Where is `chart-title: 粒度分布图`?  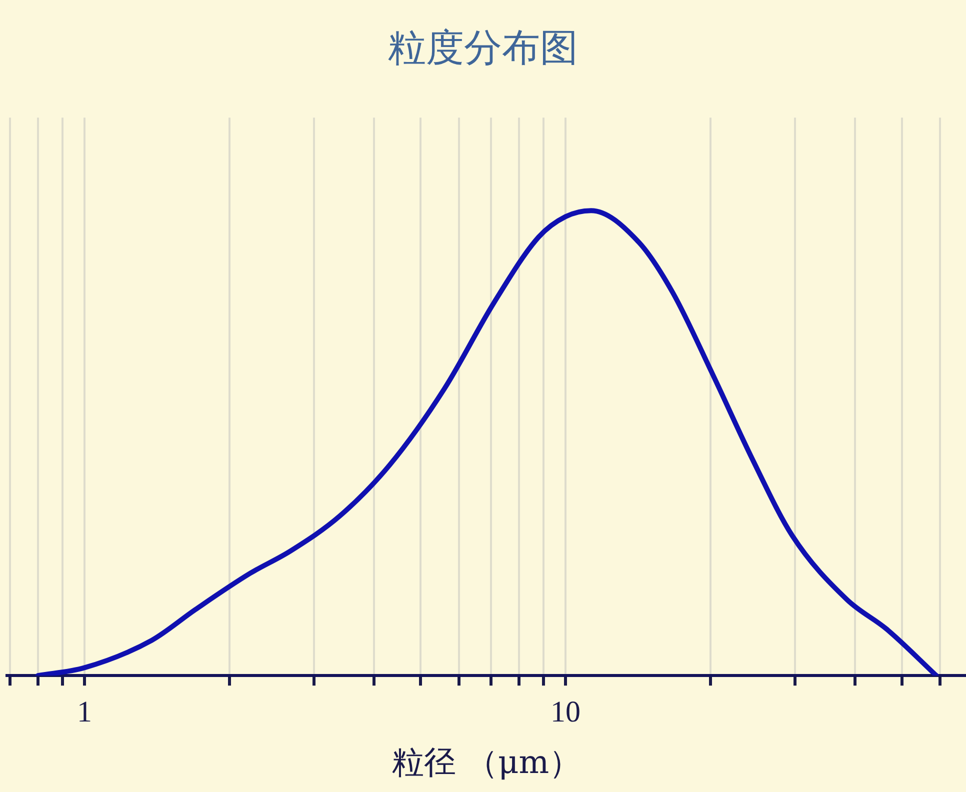
chart-title: 粒度分布图 is located at coordinates (483, 48).